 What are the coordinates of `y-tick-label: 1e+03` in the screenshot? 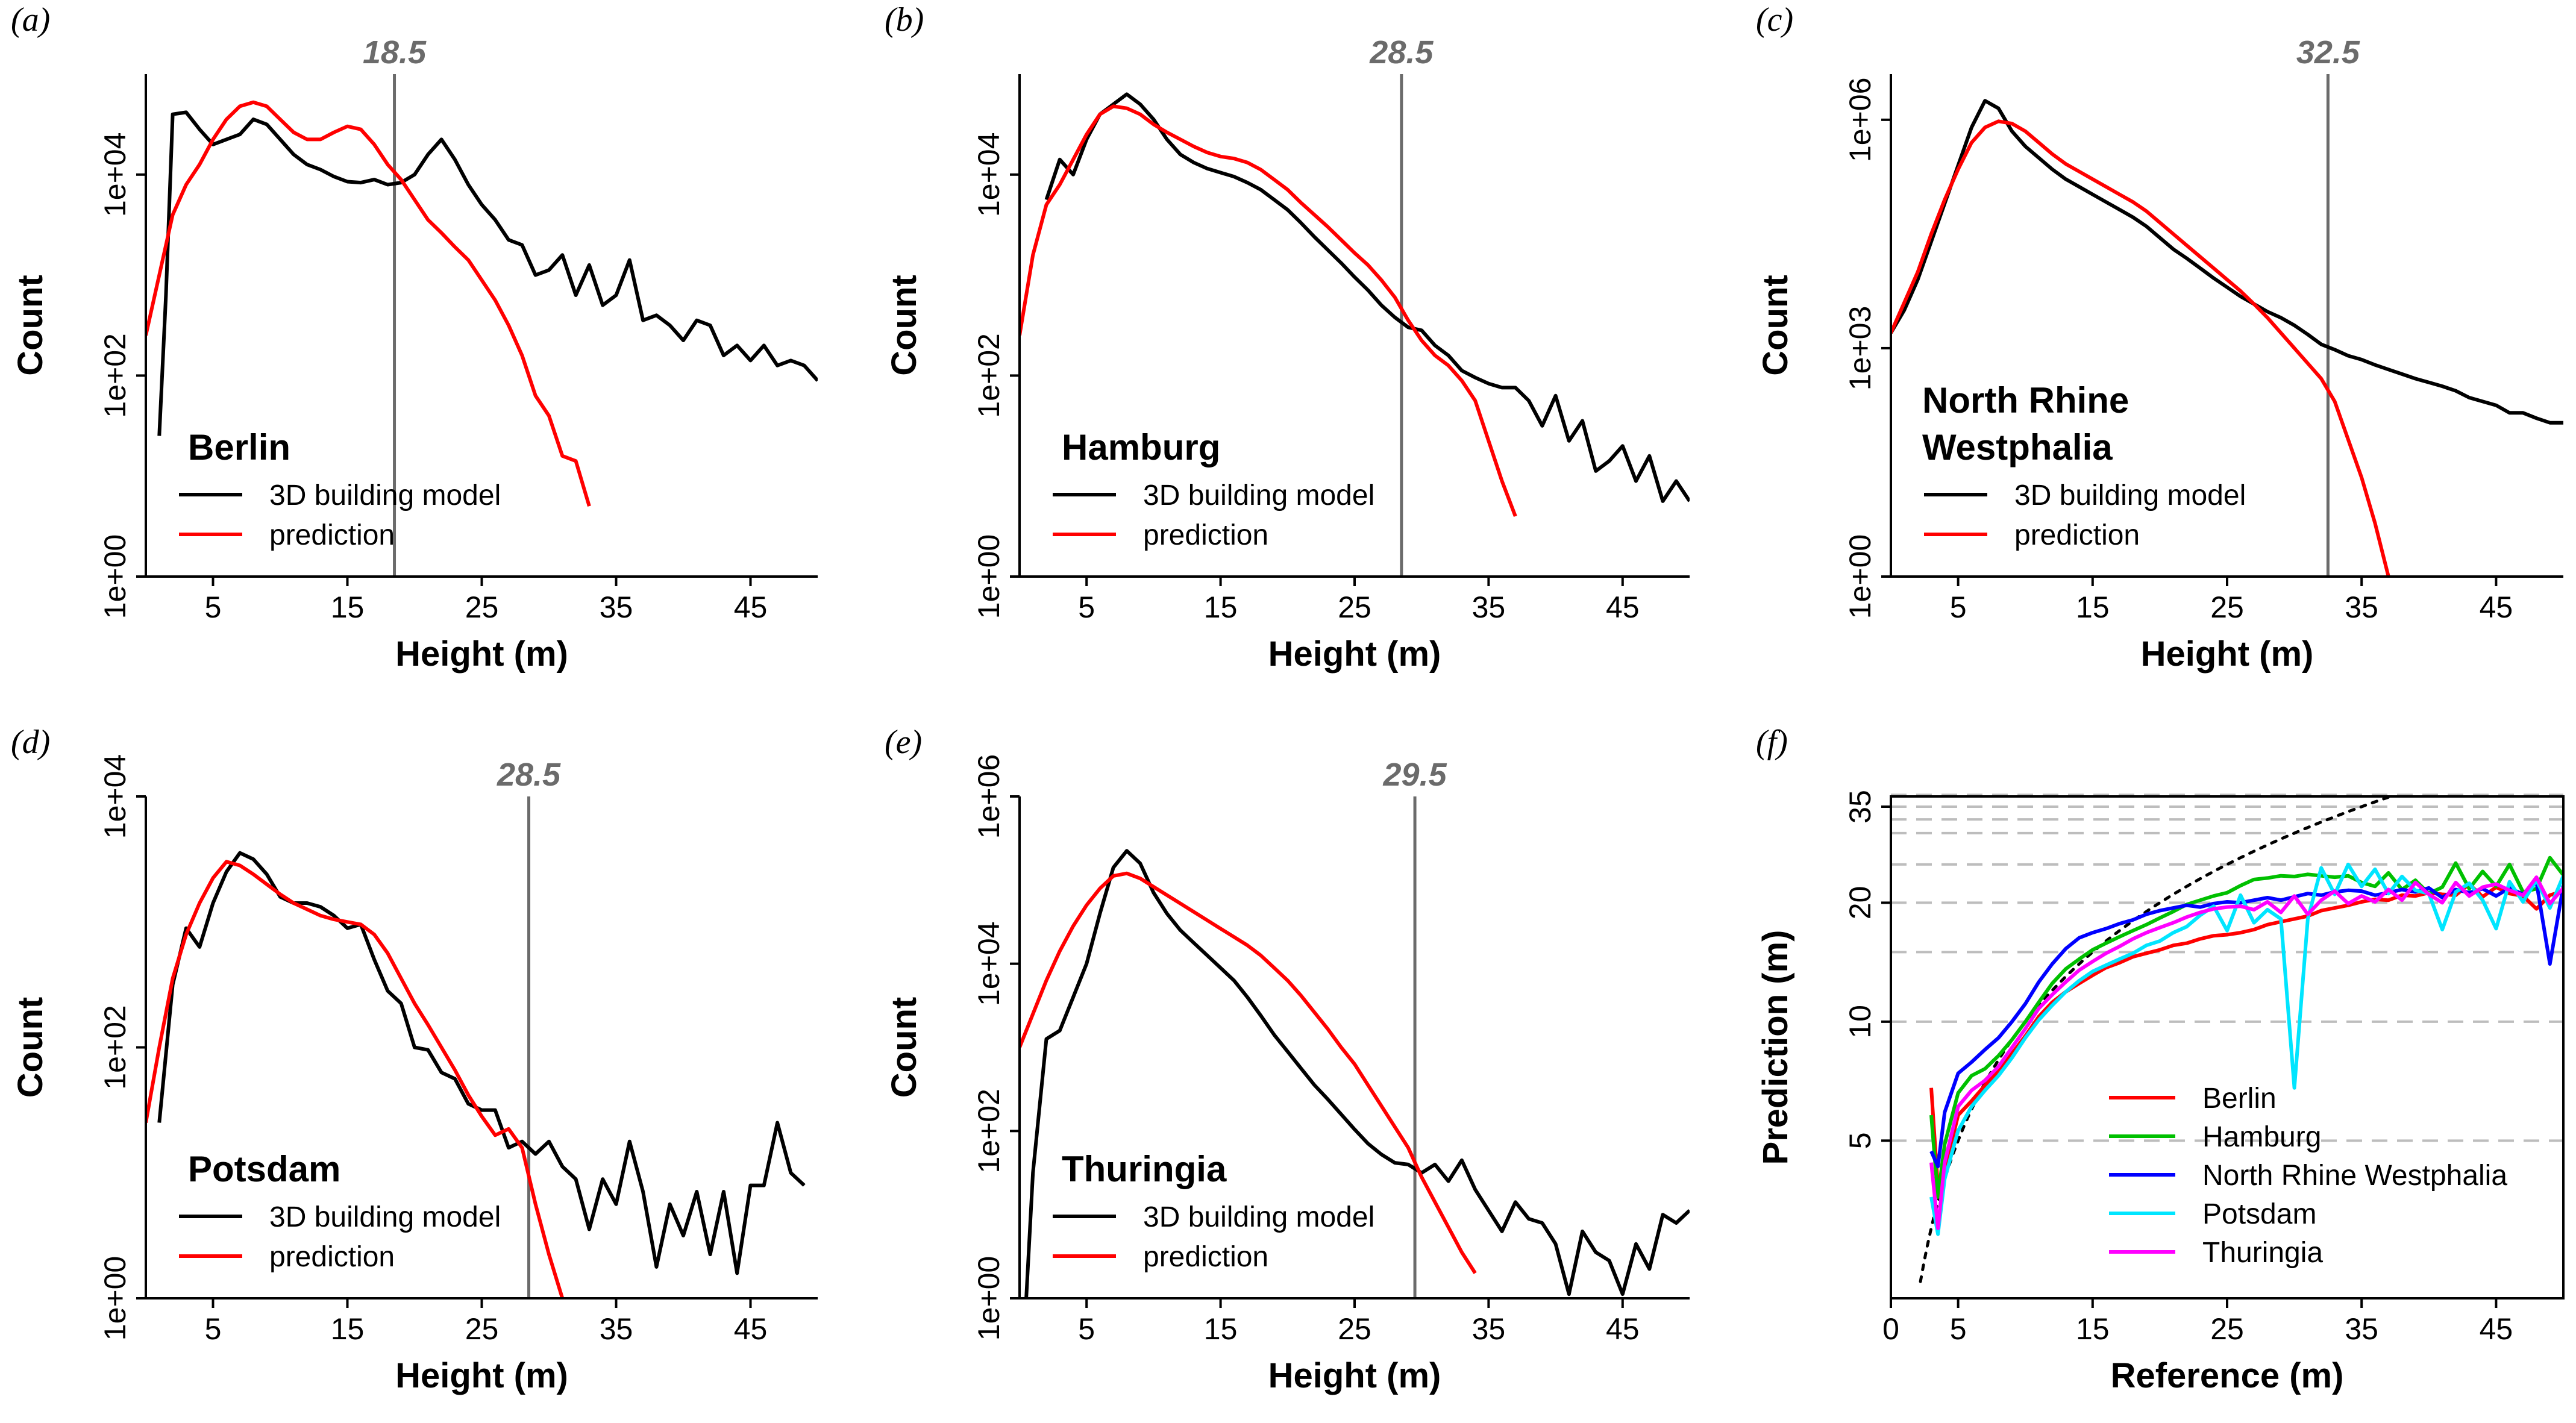 It's located at (1860, 348).